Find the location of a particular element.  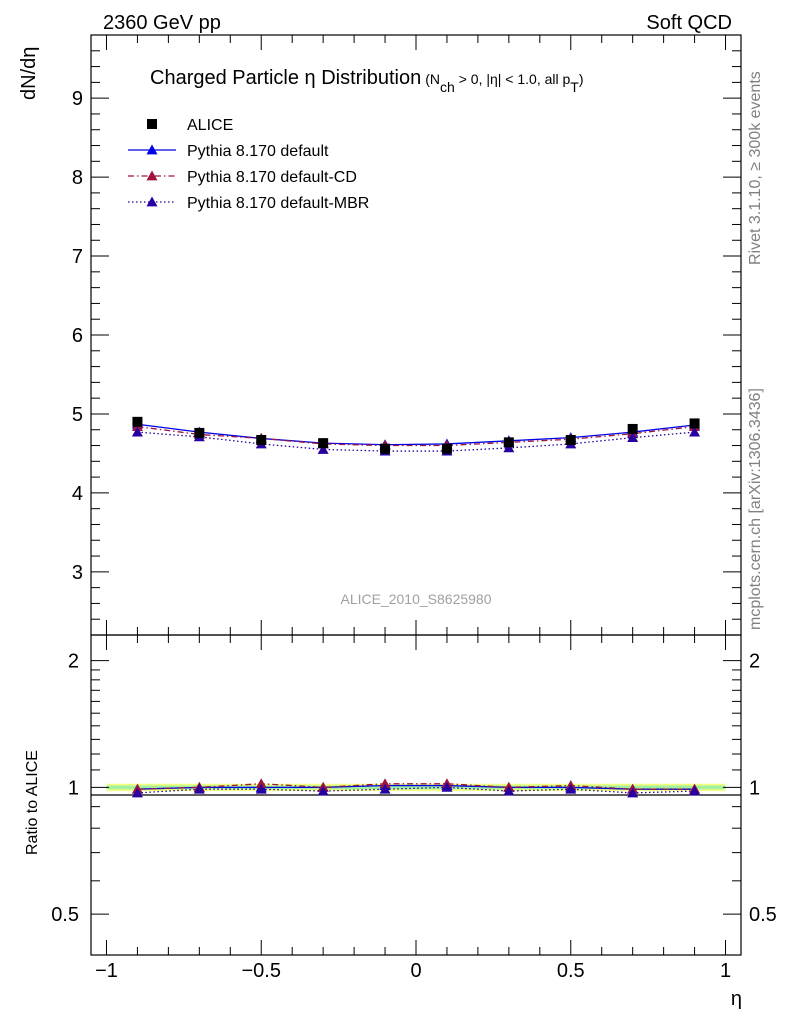

band-inner is located at coordinates (416, 787).